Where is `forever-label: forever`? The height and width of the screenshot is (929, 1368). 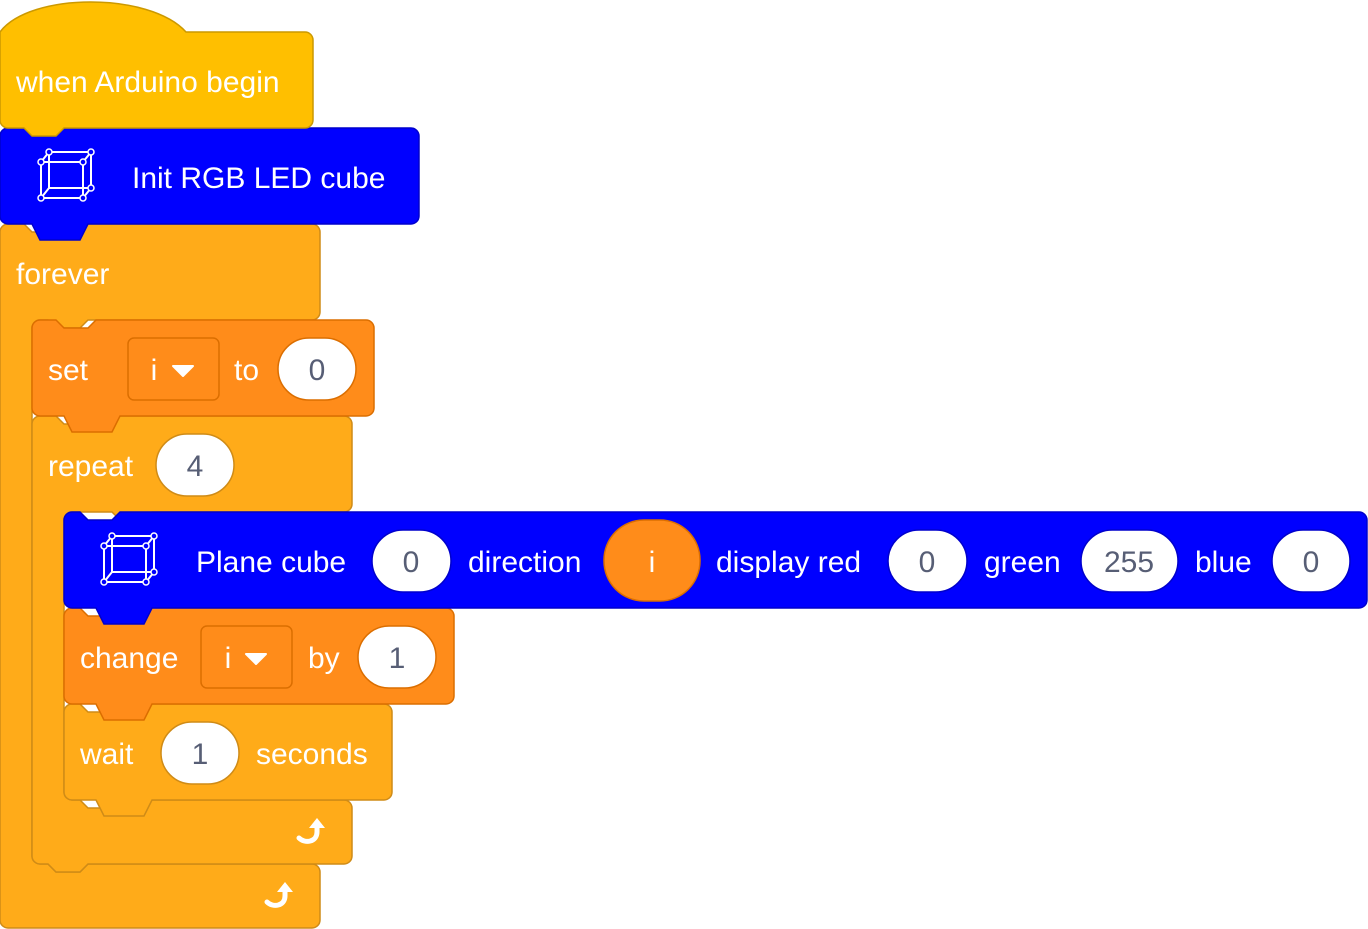 forever-label: forever is located at coordinates (62, 274).